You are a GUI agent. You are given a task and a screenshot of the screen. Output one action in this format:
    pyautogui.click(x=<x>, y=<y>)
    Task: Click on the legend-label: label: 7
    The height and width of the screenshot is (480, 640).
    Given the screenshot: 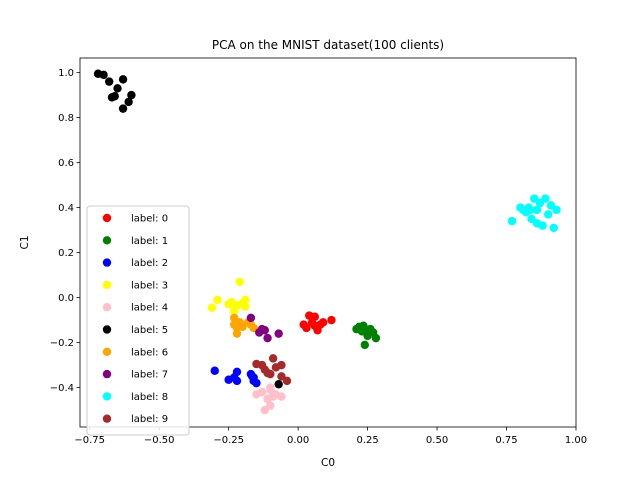 What is the action you would take?
    pyautogui.click(x=149, y=375)
    